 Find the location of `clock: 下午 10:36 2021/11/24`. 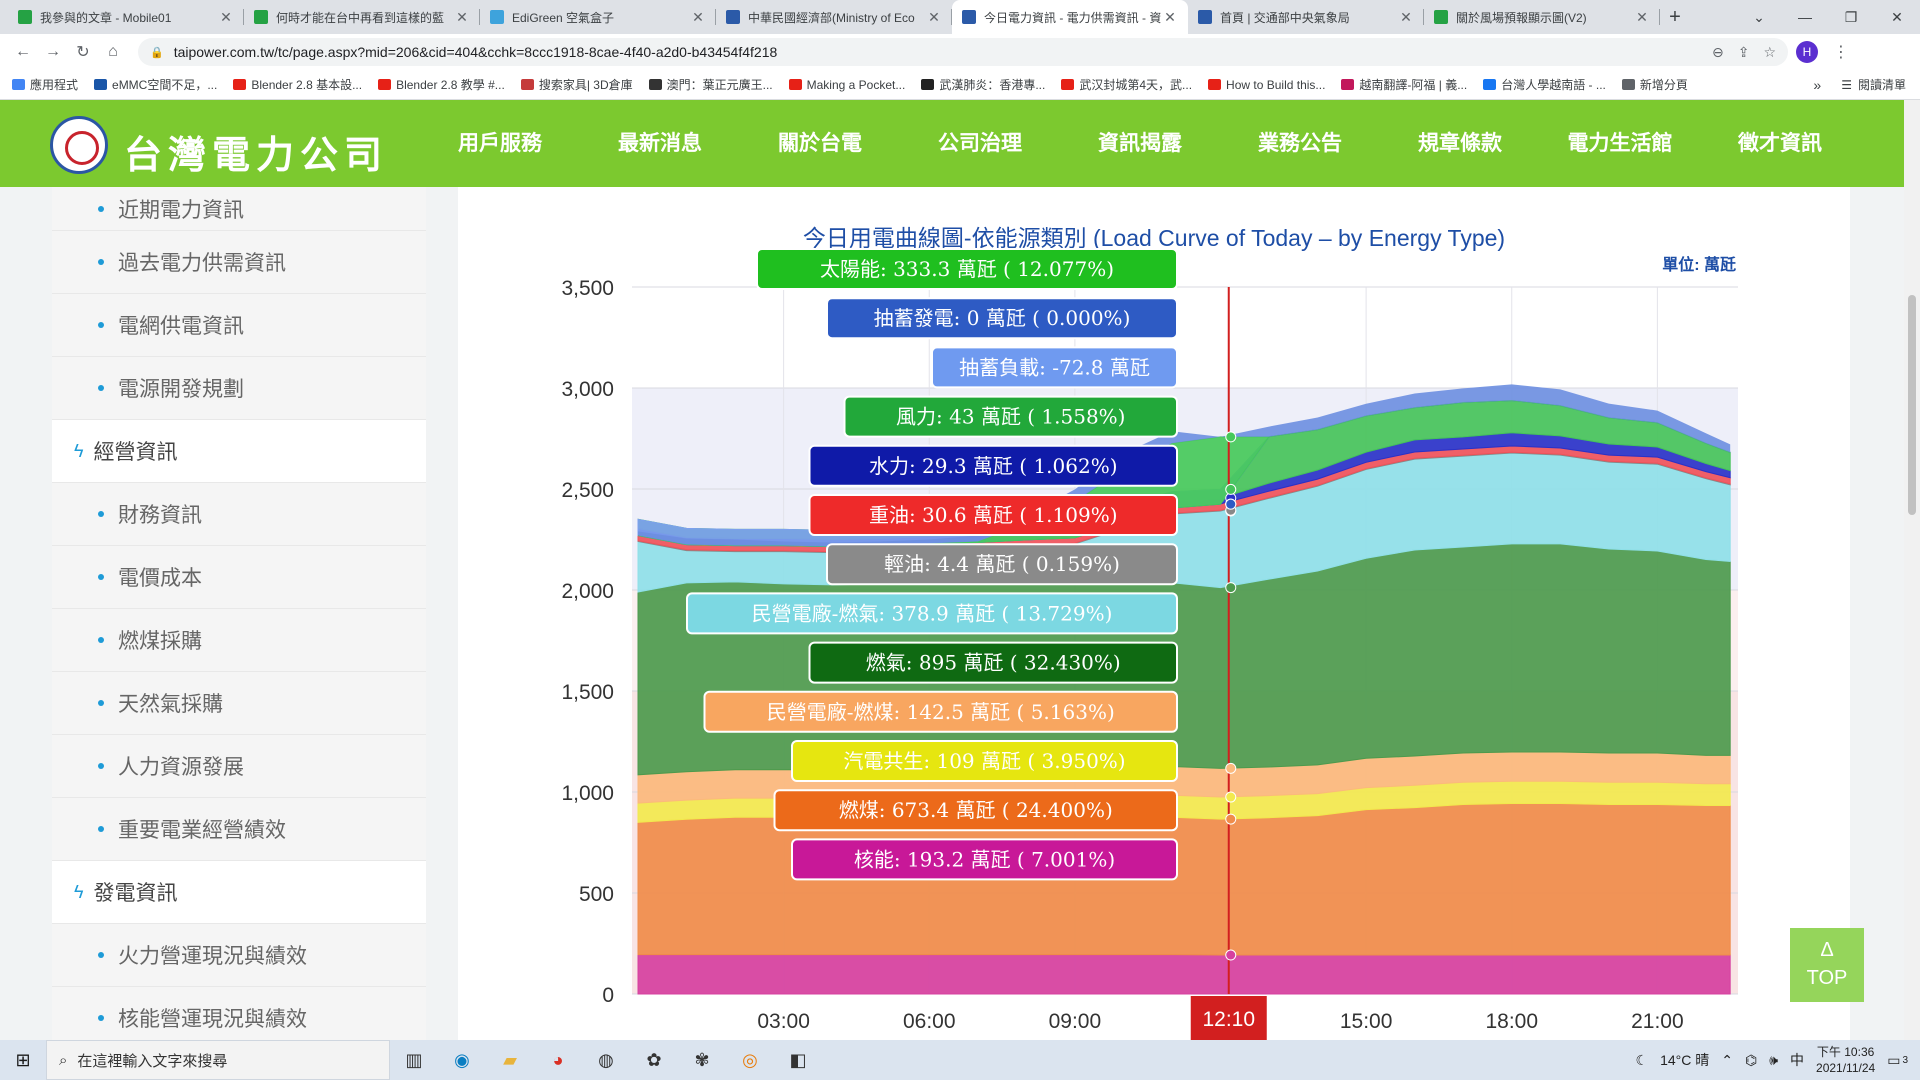

clock: 下午 10:36 2021/11/24 is located at coordinates (1845, 1060).